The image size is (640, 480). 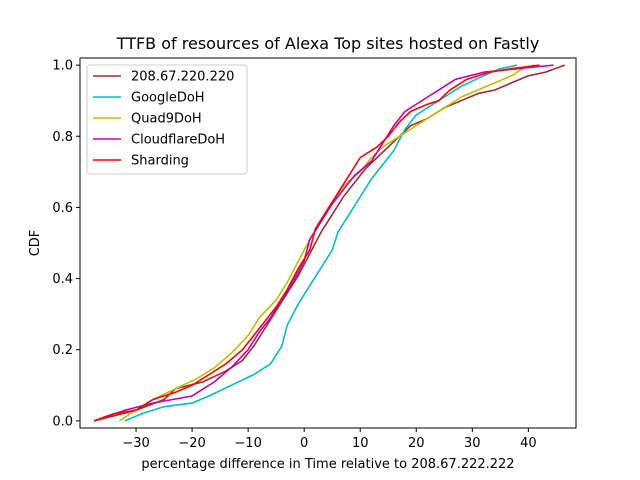 What do you see at coordinates (62, 421) in the screenshot?
I see `y-tick-label: 0.0` at bounding box center [62, 421].